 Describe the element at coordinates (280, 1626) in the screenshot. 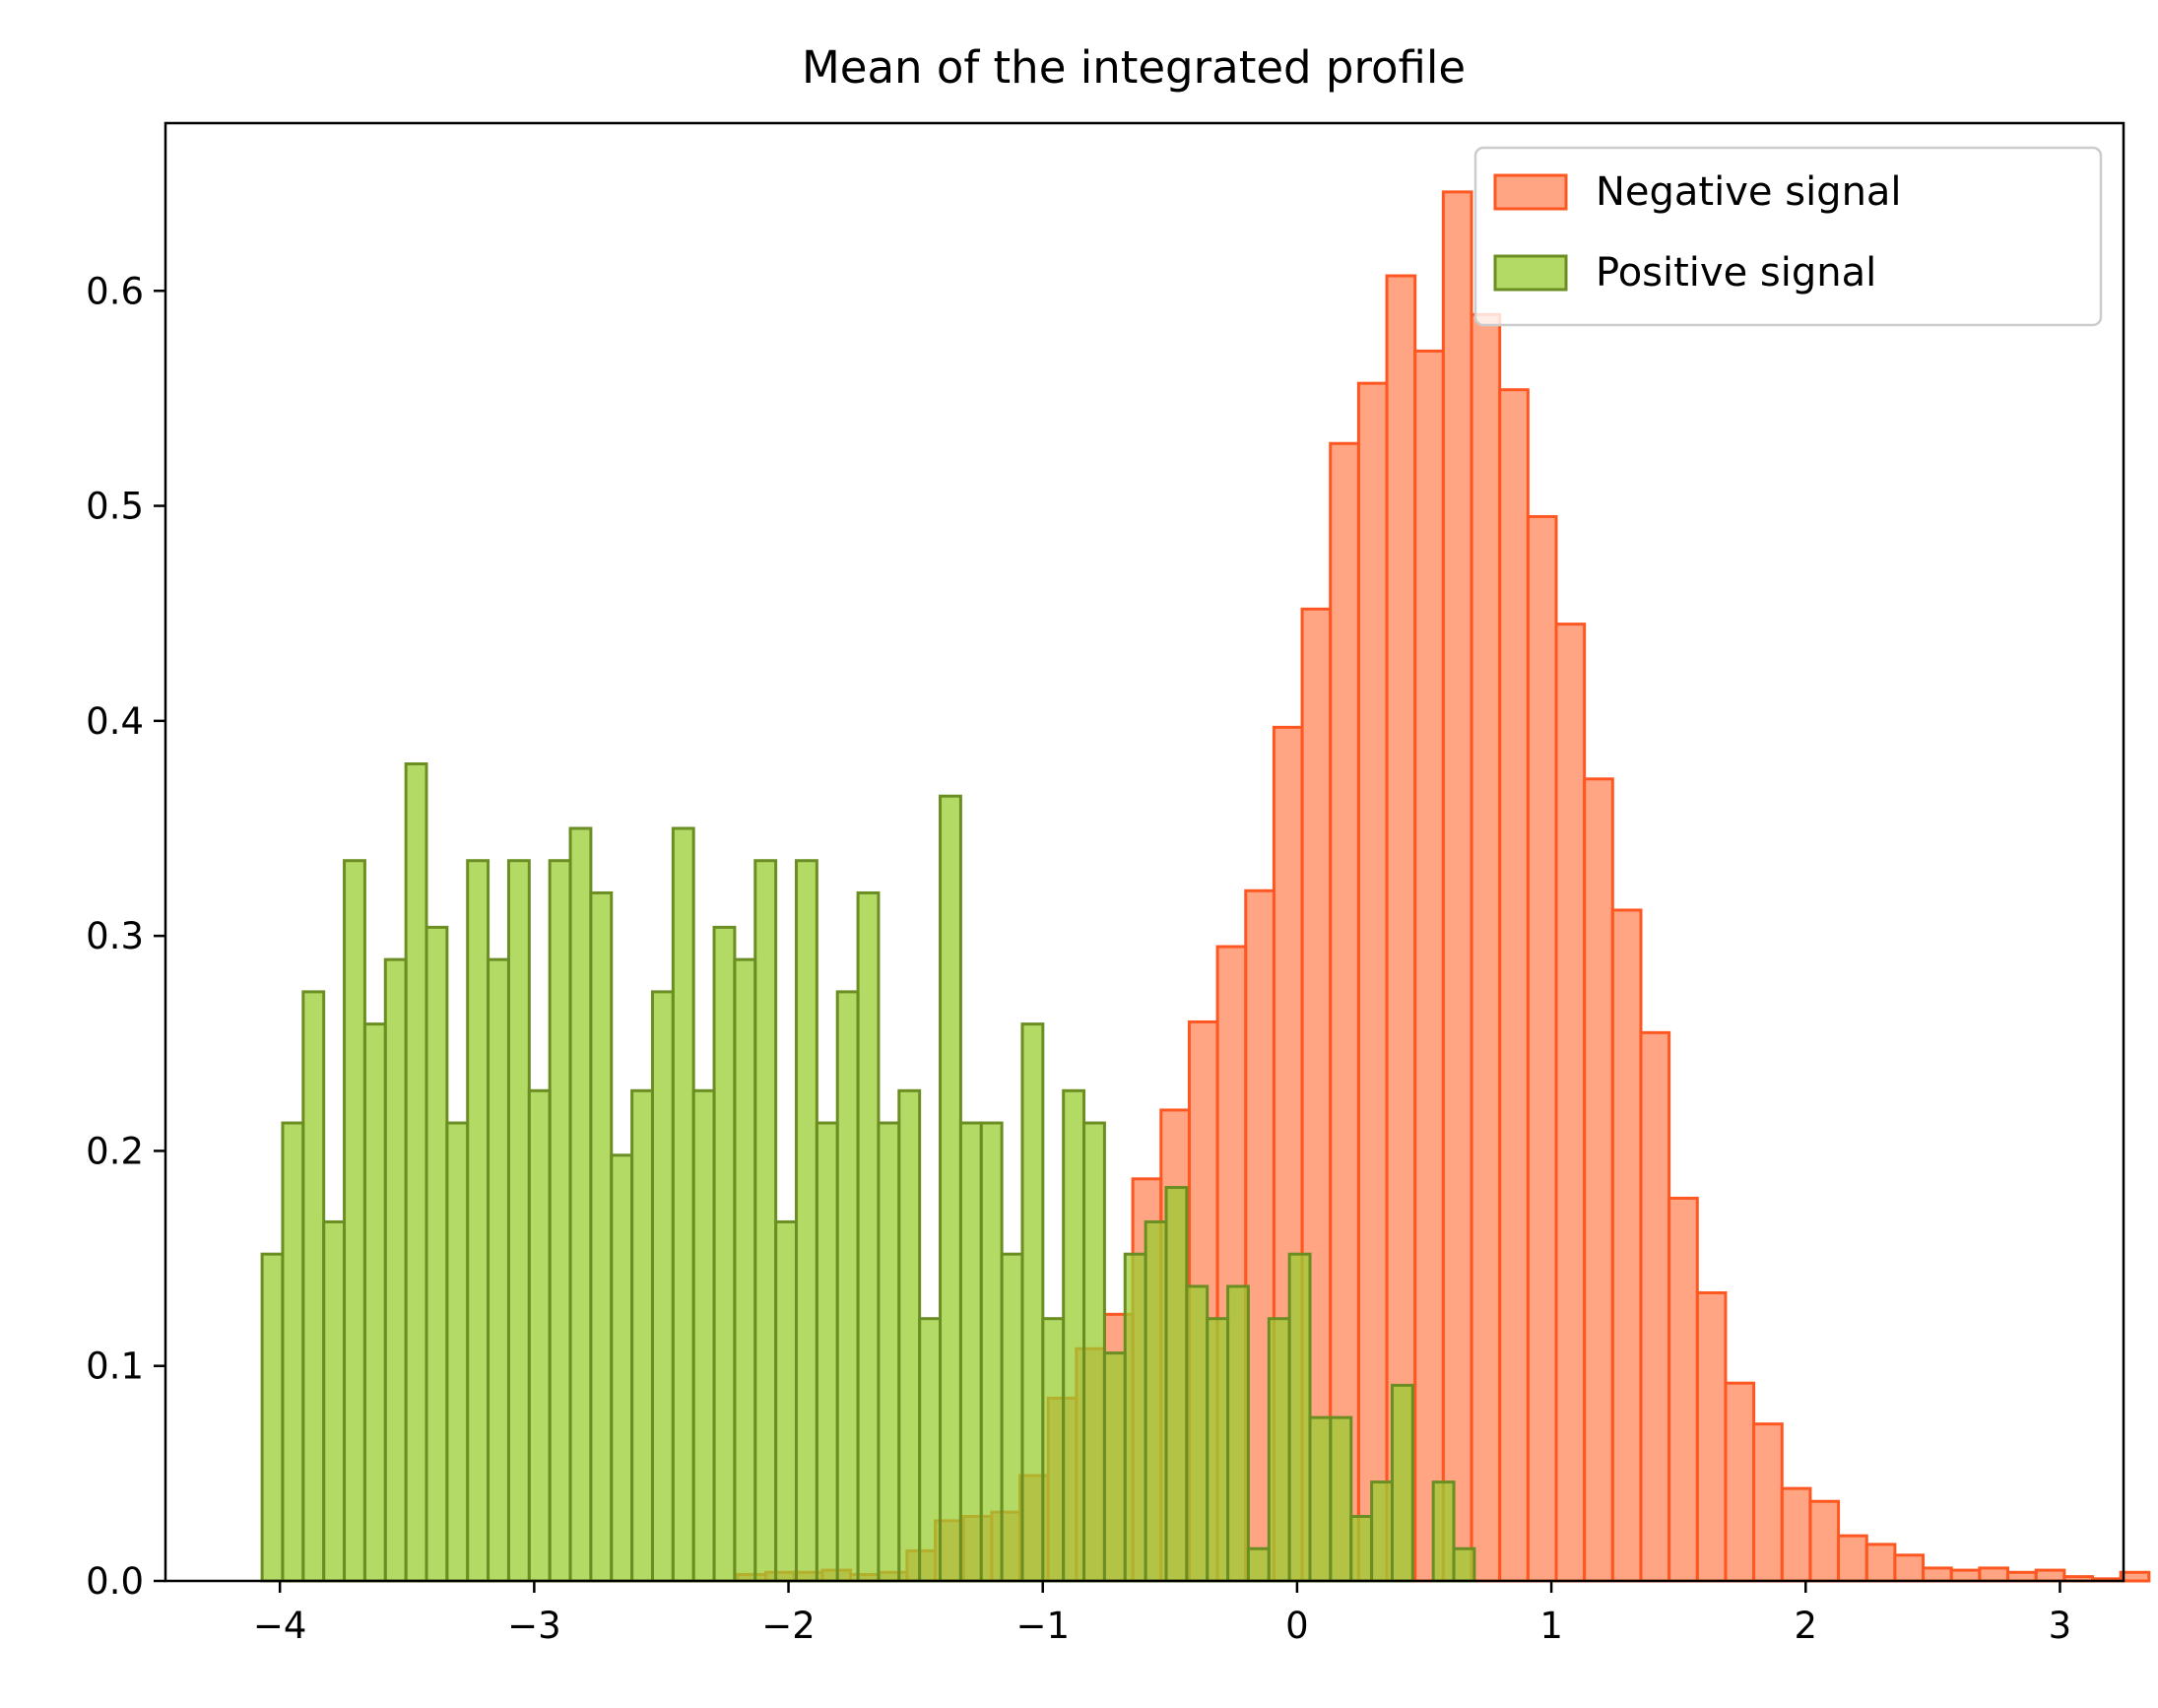

I see `x-tick-label: −4` at that location.